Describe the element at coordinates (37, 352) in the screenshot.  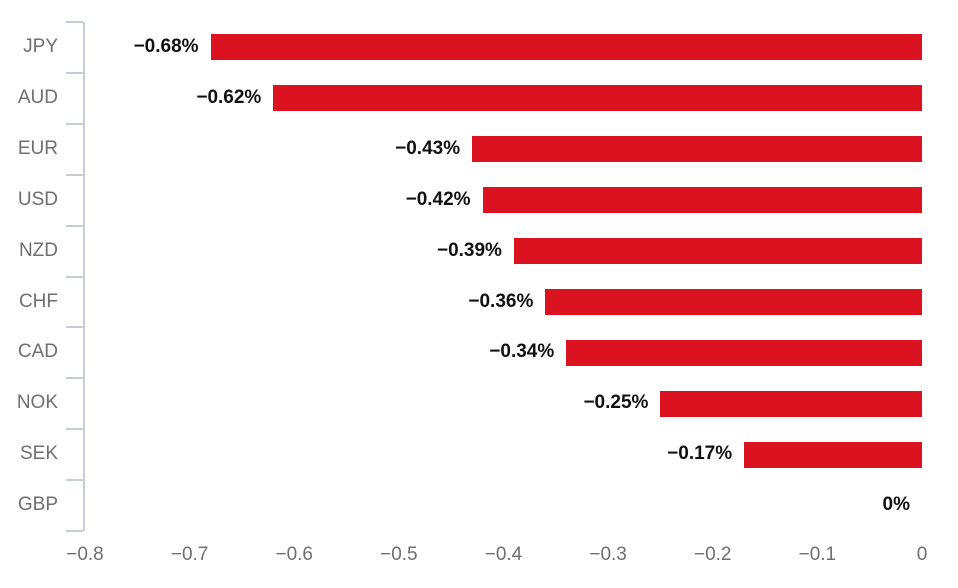
I see `y-axis-label-cad: CAD` at that location.